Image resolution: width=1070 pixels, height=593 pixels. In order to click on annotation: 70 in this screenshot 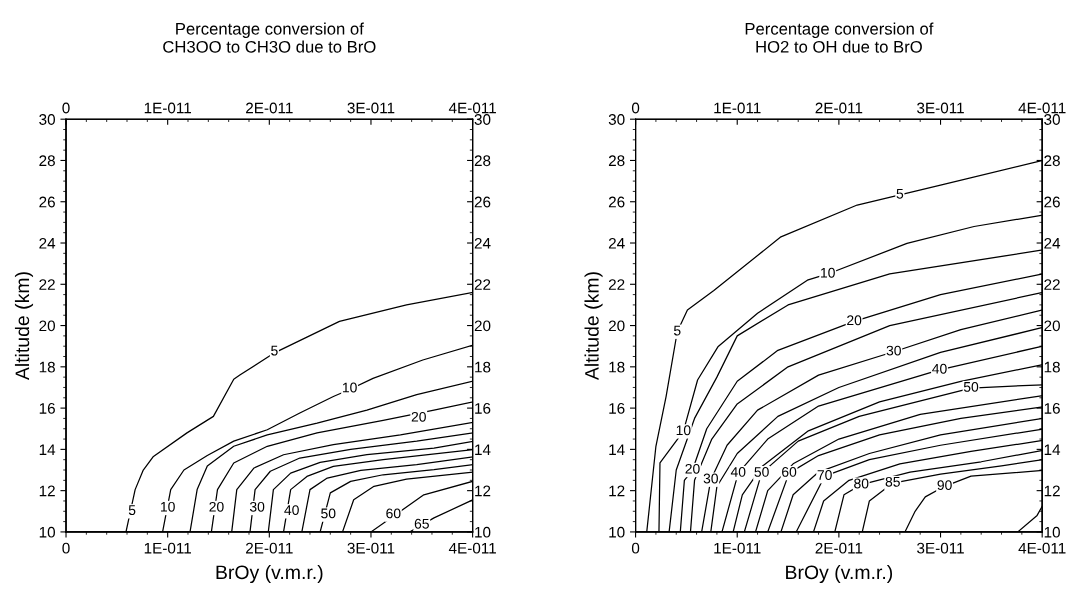, I will do `click(824, 475)`.